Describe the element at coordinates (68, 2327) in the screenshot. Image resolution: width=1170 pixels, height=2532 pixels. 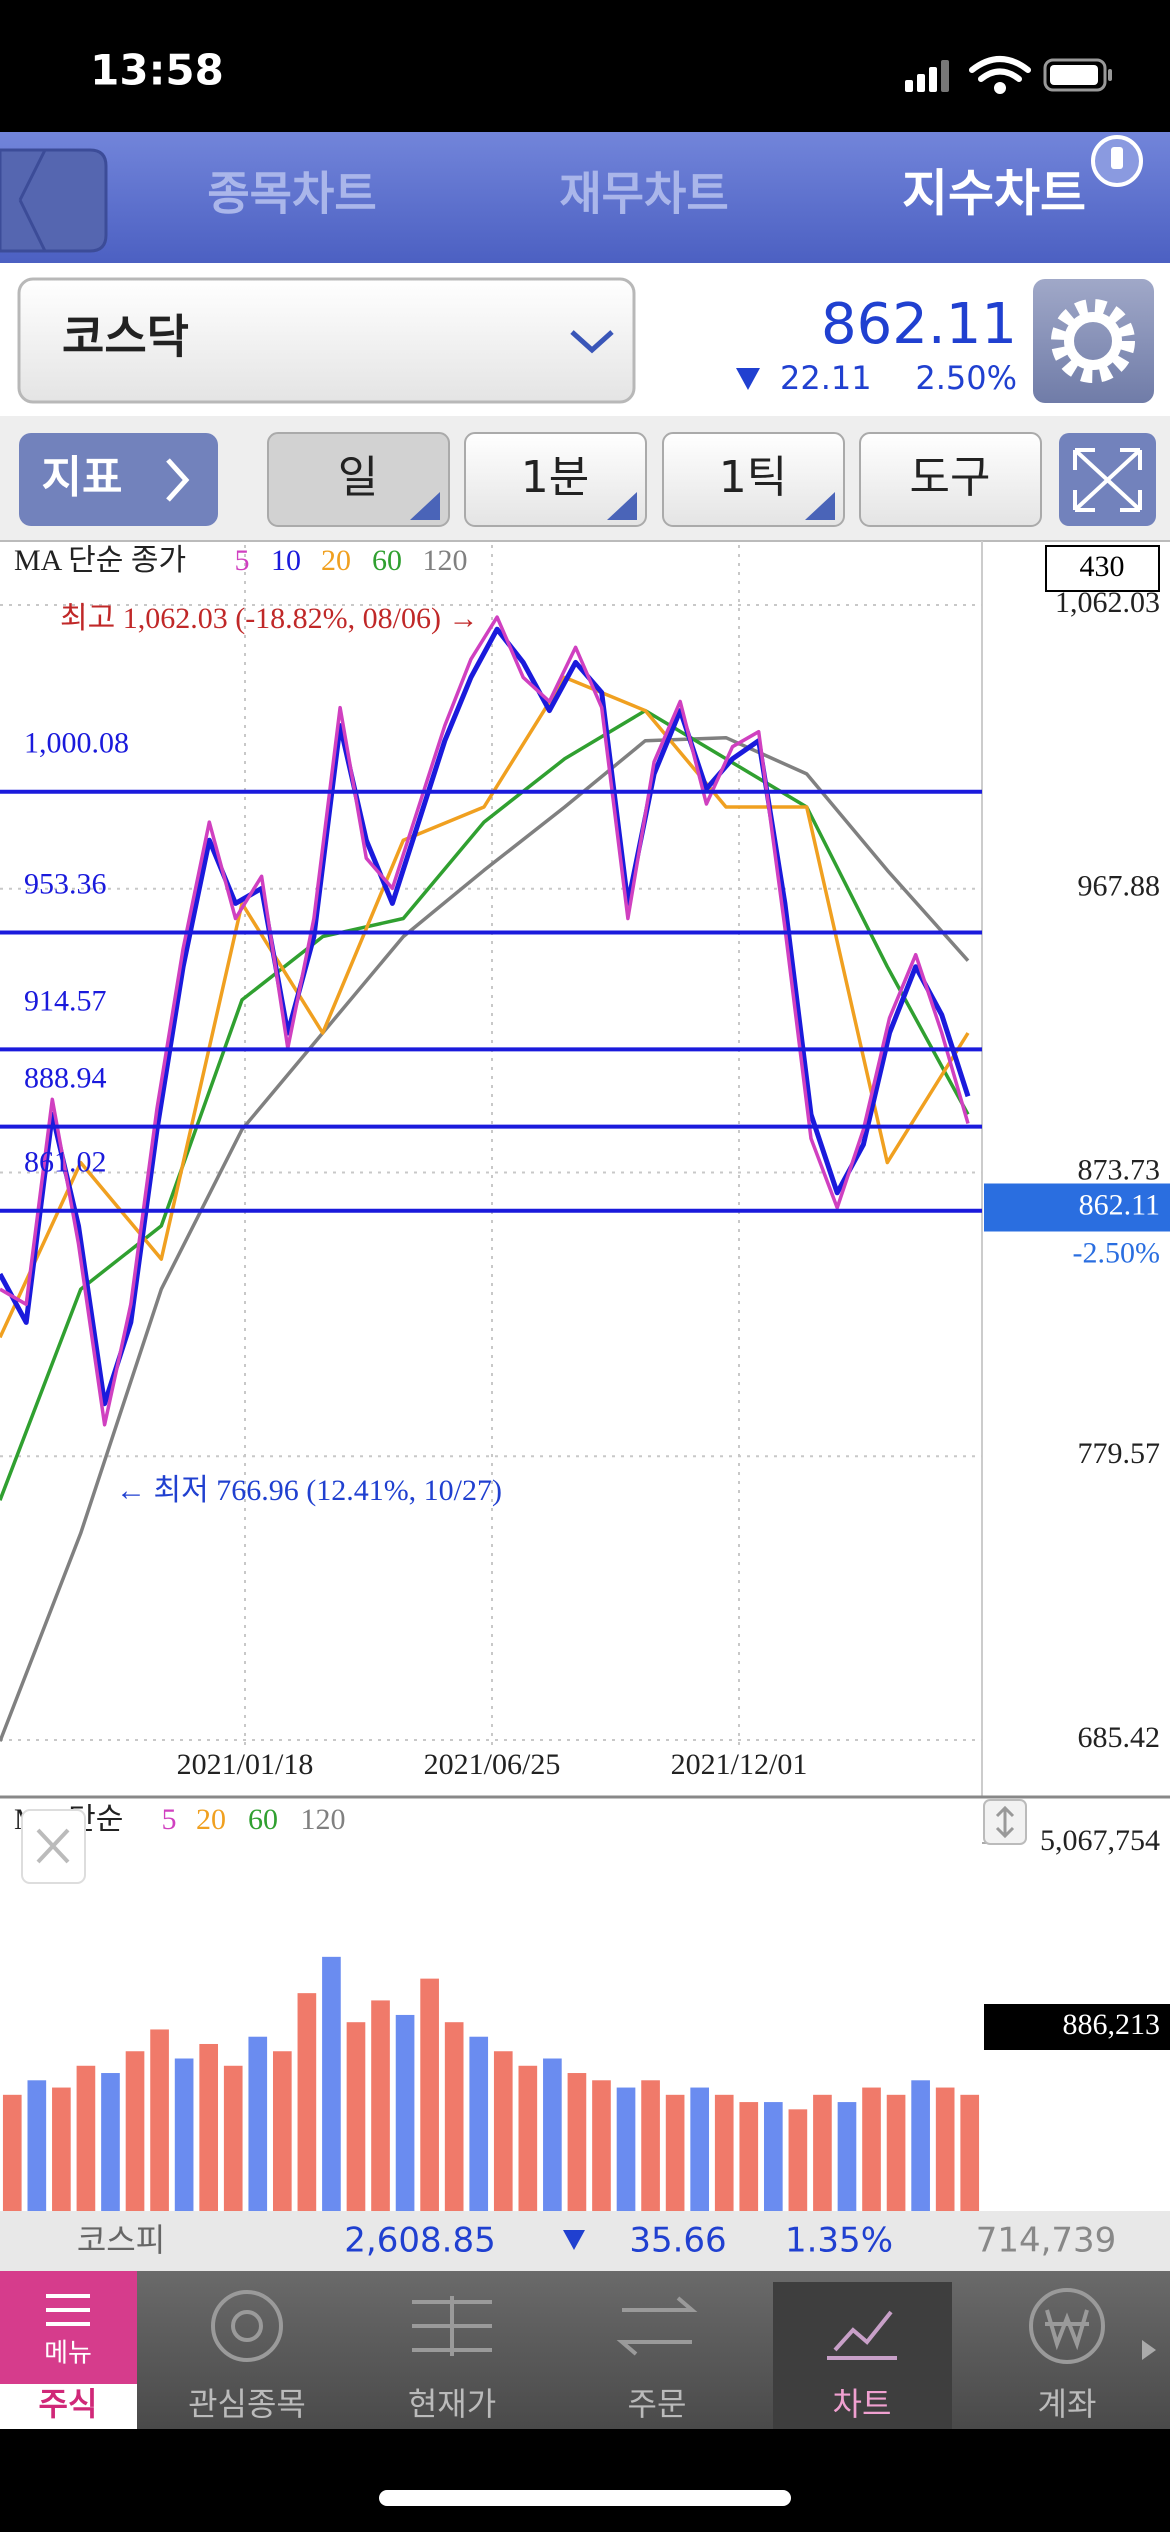
I see `menu-button` at that location.